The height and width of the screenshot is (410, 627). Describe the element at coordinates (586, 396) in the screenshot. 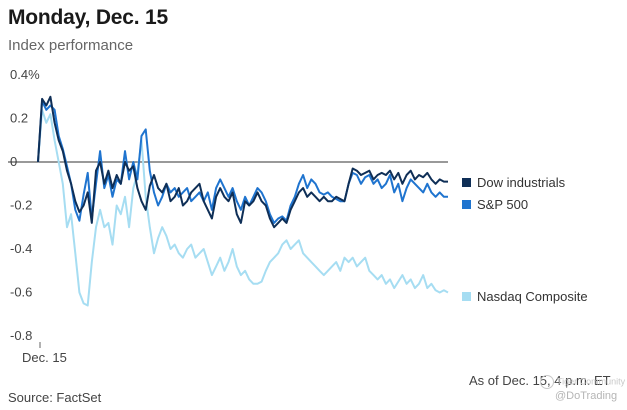

I see `watermark-handle: @DoTrading` at that location.